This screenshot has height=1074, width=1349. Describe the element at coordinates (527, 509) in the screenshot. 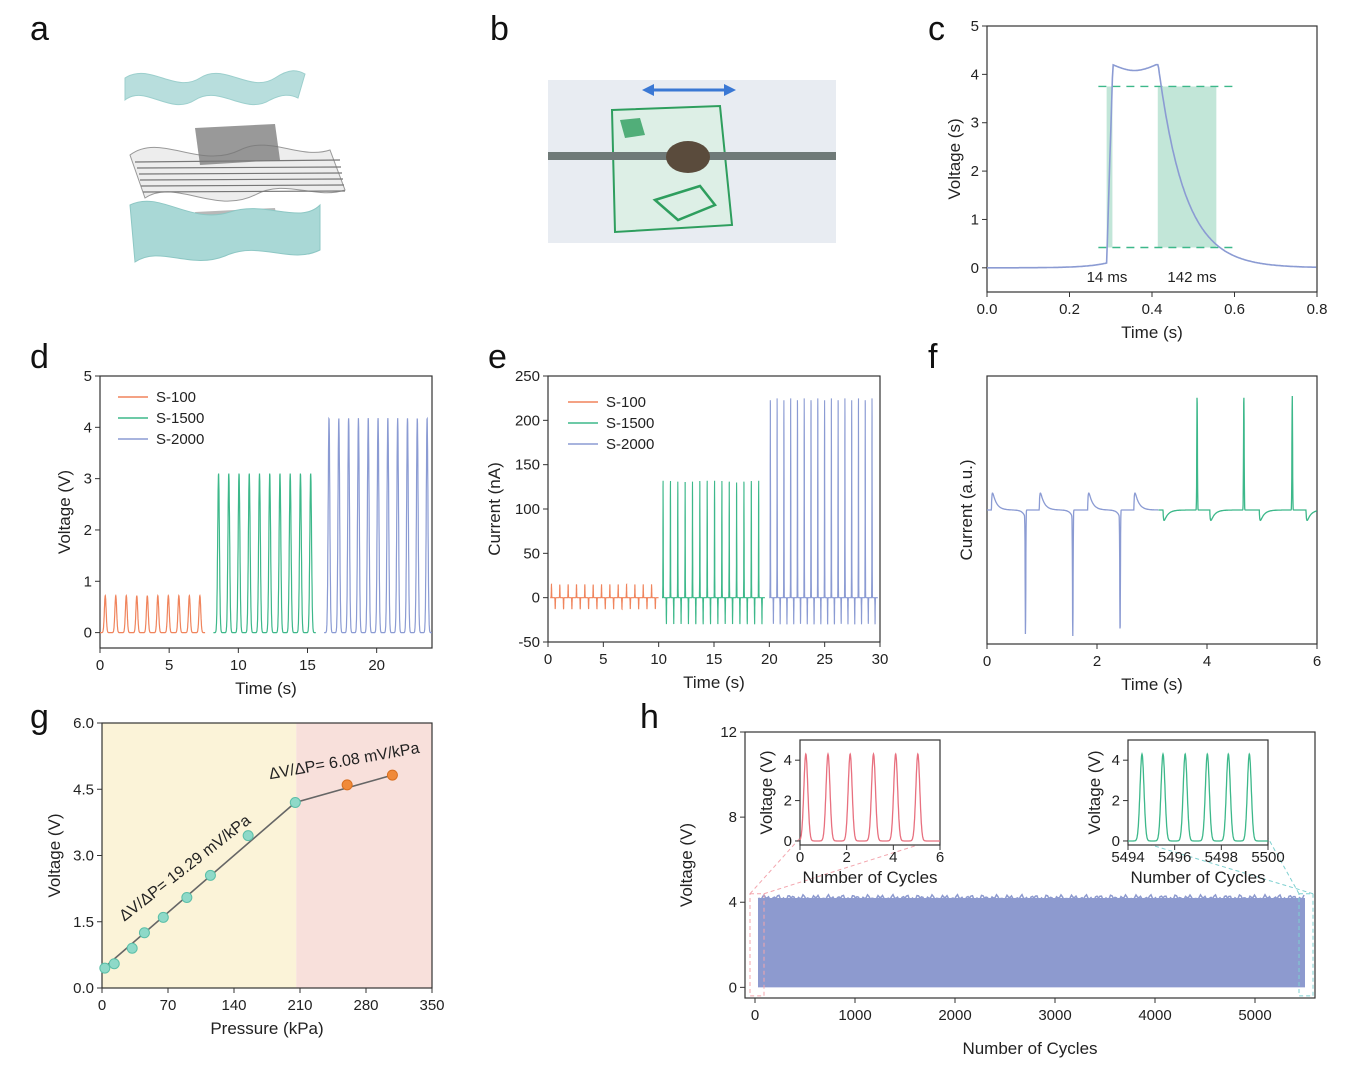

I see `y-tick-label: 100` at that location.